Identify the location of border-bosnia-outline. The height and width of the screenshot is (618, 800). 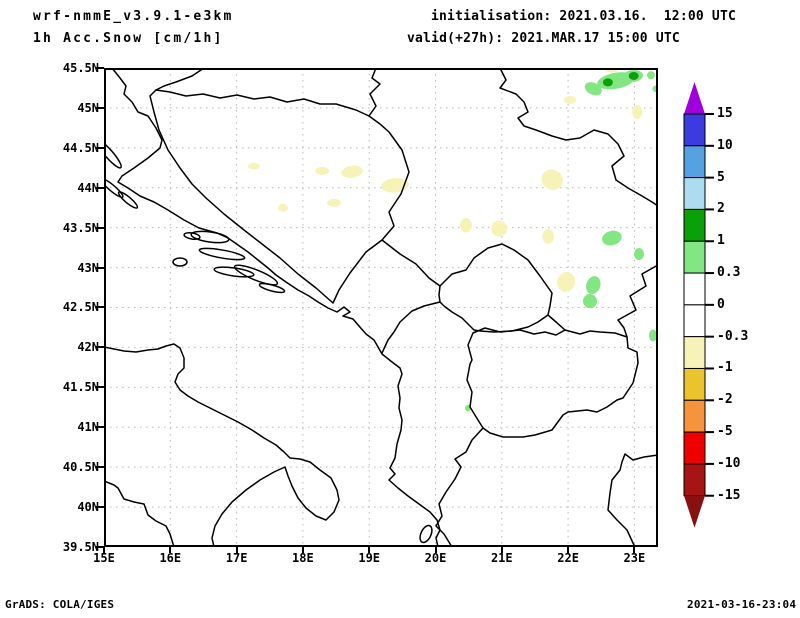
(279, 196).